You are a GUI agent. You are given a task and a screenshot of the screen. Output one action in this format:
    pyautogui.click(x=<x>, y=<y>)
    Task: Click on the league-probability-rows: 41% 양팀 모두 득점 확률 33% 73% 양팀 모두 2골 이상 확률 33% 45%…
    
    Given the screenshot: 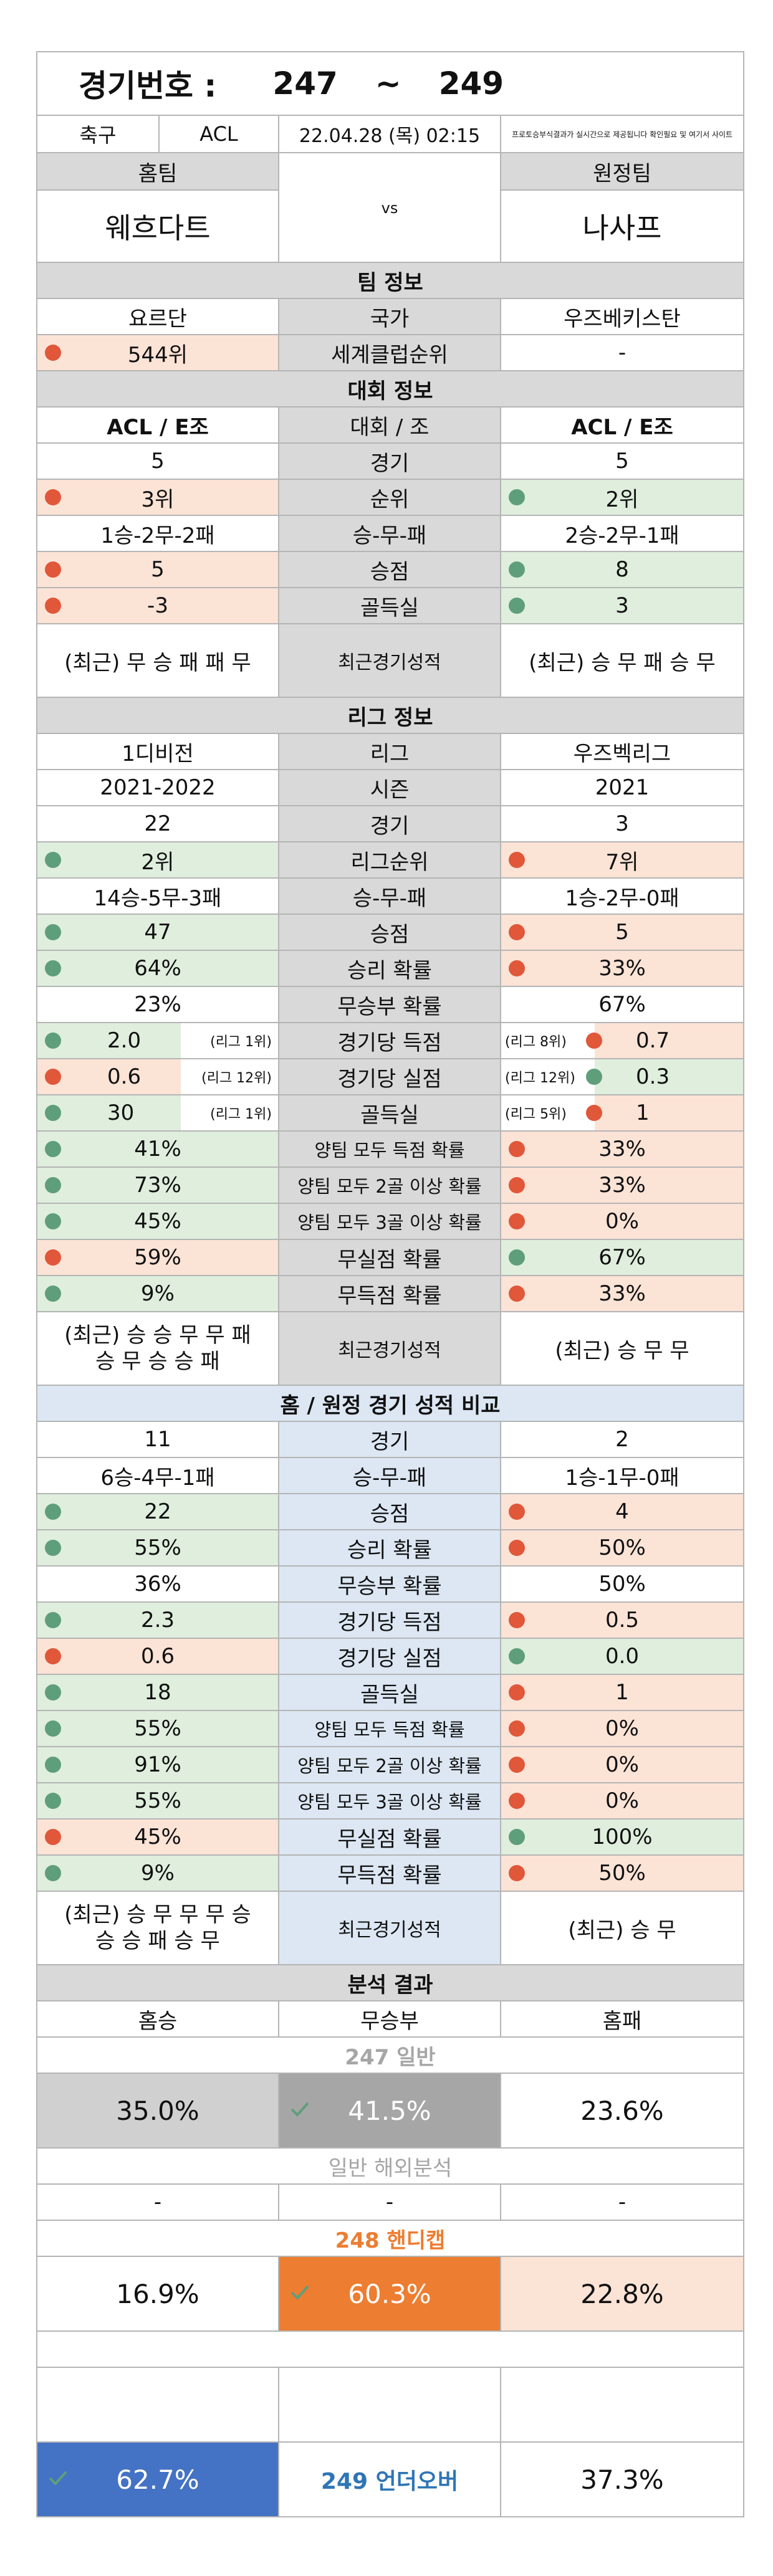 What is the action you would take?
    pyautogui.click(x=390, y=1222)
    